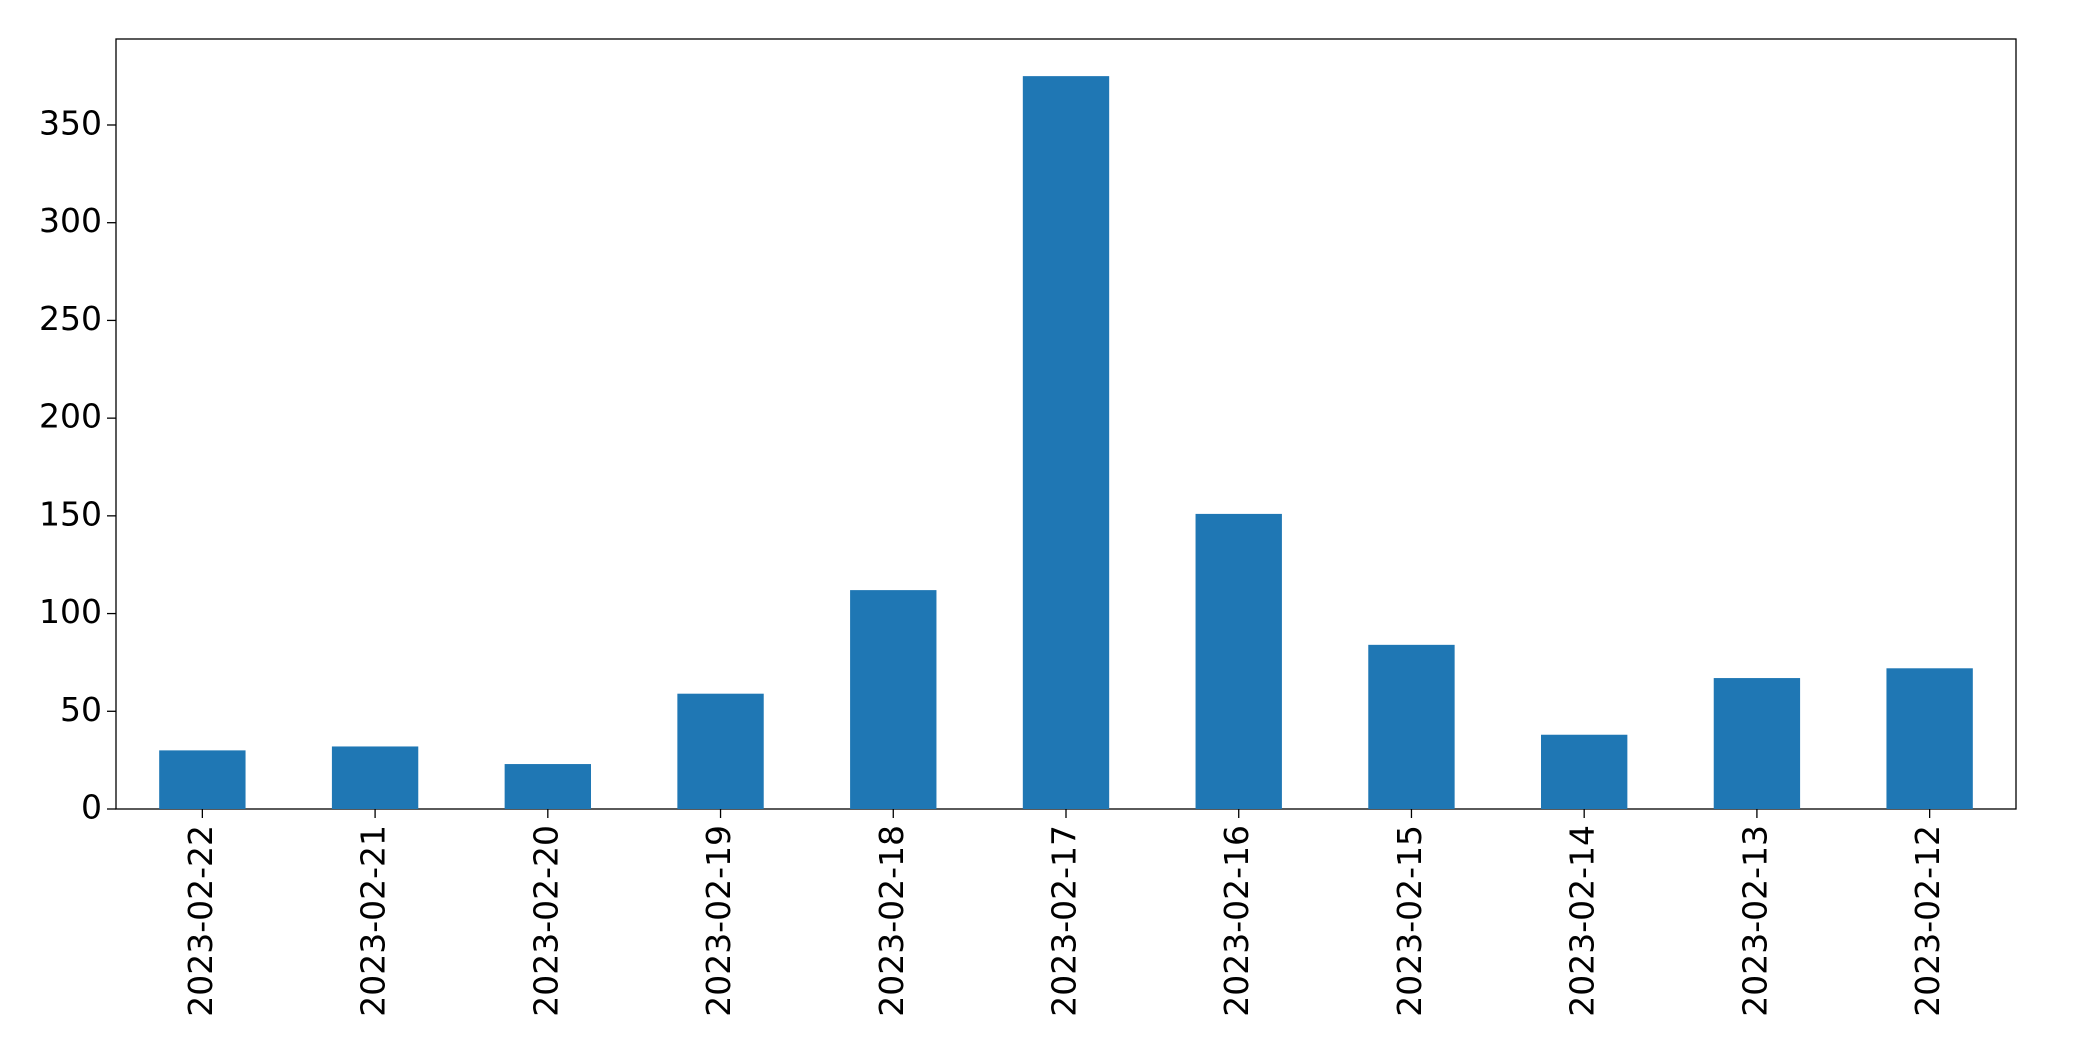 The width and height of the screenshot is (2093, 1061). I want to click on x-tick-label: 2023-02-17, so click(1064, 921).